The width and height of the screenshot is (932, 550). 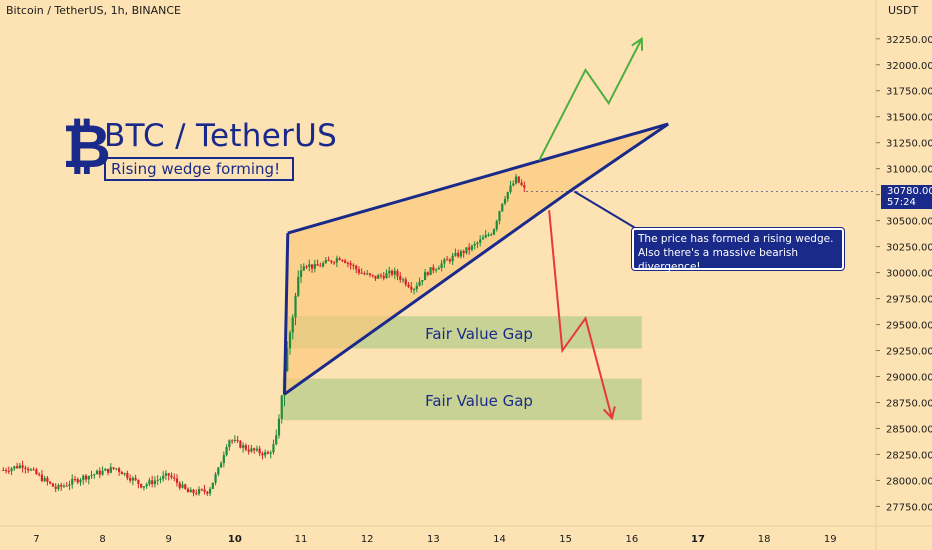 What do you see at coordinates (301, 539) in the screenshot?
I see `x-tick-label: 11` at bounding box center [301, 539].